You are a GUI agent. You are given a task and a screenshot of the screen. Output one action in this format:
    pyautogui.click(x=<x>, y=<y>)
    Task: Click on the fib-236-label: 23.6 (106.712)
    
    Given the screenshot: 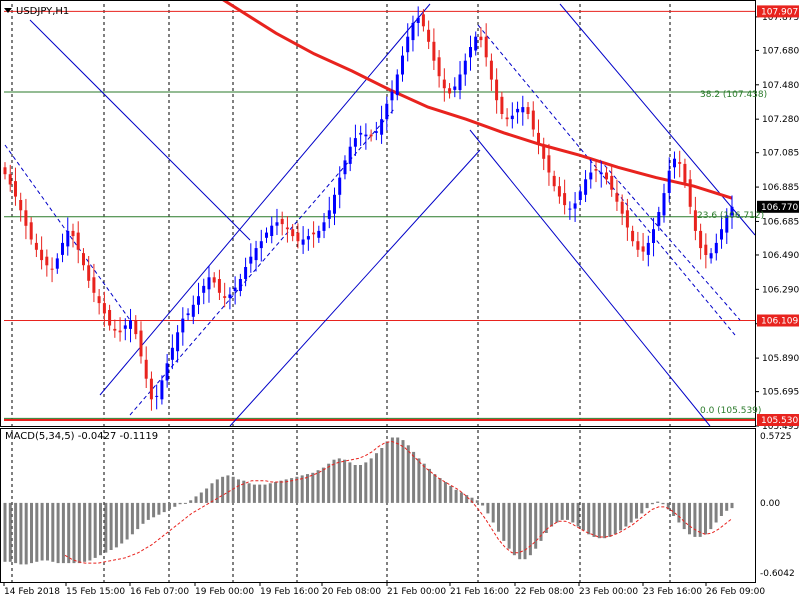 What is the action you would take?
    pyautogui.click(x=730, y=216)
    